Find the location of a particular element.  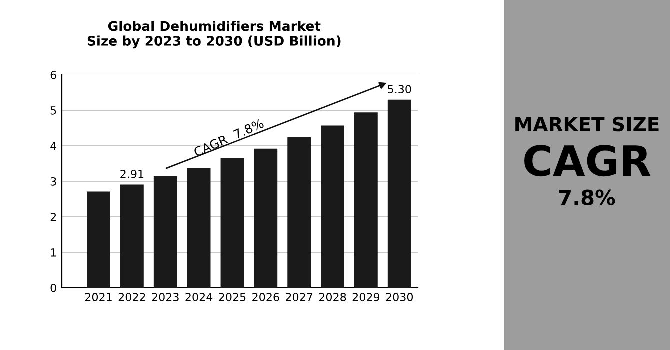

chart-title: Global Dehumidifiers Market Size by 2023 to 2030 (USD Billion) is located at coordinates (214, 35).